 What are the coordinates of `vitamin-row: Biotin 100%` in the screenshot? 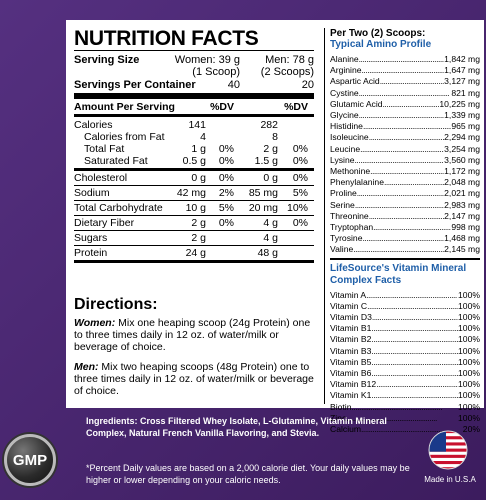 It's located at (405, 407).